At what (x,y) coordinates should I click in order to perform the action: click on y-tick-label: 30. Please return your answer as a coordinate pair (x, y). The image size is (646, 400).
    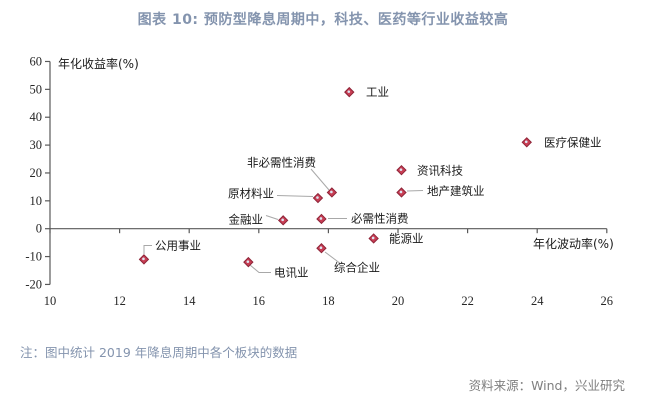
    Looking at the image, I should click on (36, 145).